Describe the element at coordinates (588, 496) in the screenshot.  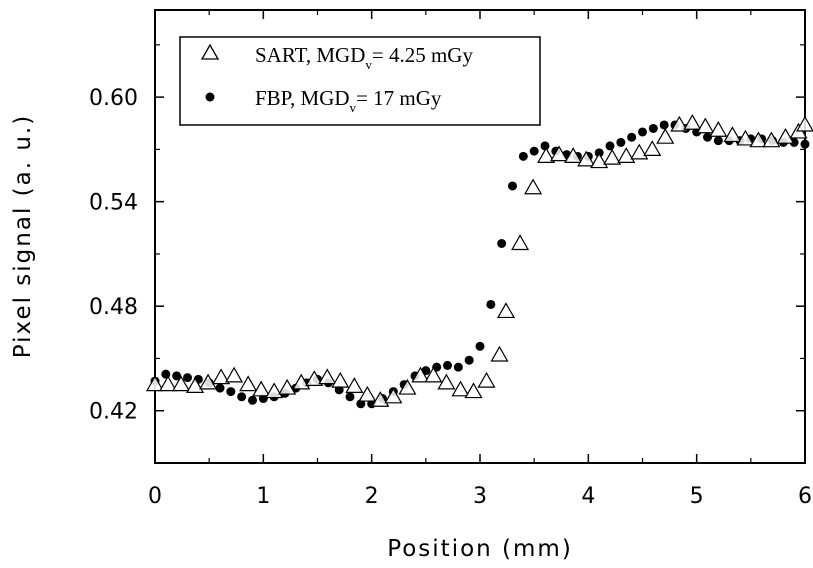
I see `x-tick-label: 4` at that location.